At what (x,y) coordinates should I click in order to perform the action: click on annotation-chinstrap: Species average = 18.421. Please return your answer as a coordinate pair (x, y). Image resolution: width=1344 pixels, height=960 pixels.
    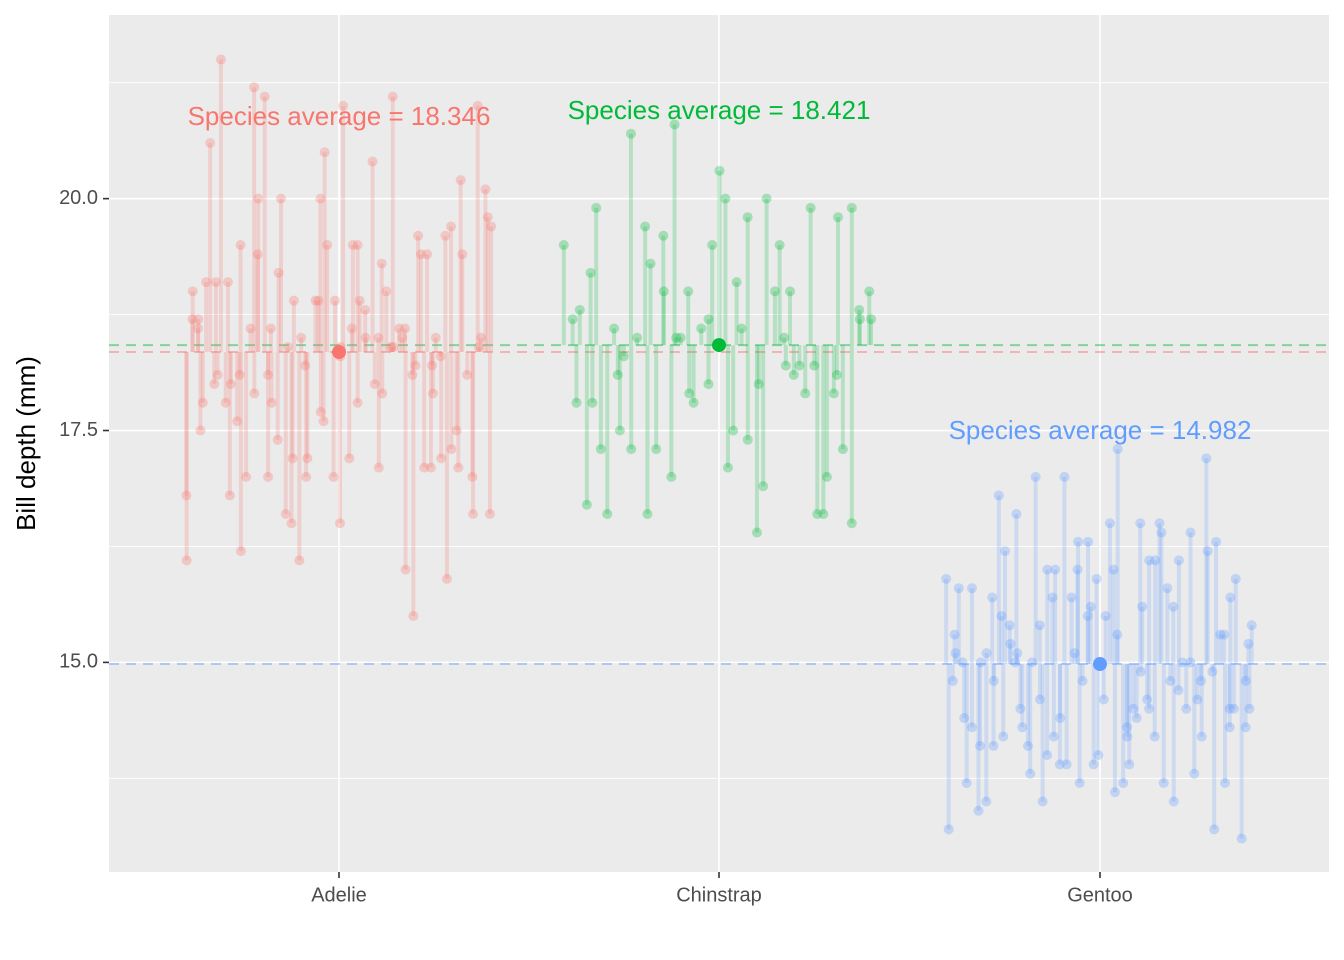
    Looking at the image, I should click on (719, 110).